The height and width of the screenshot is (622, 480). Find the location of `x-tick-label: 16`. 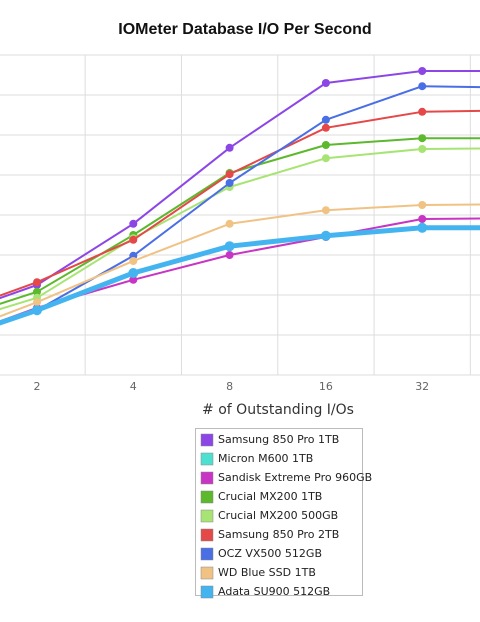

x-tick-label: 16 is located at coordinates (326, 386).